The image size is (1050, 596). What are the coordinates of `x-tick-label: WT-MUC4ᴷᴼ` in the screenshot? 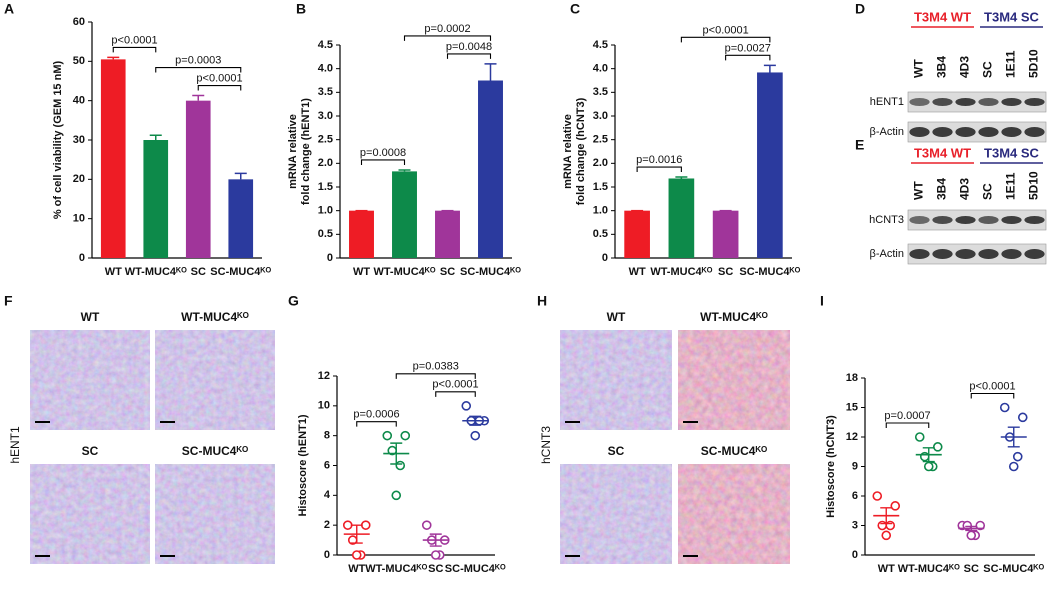 It's located at (156, 272).